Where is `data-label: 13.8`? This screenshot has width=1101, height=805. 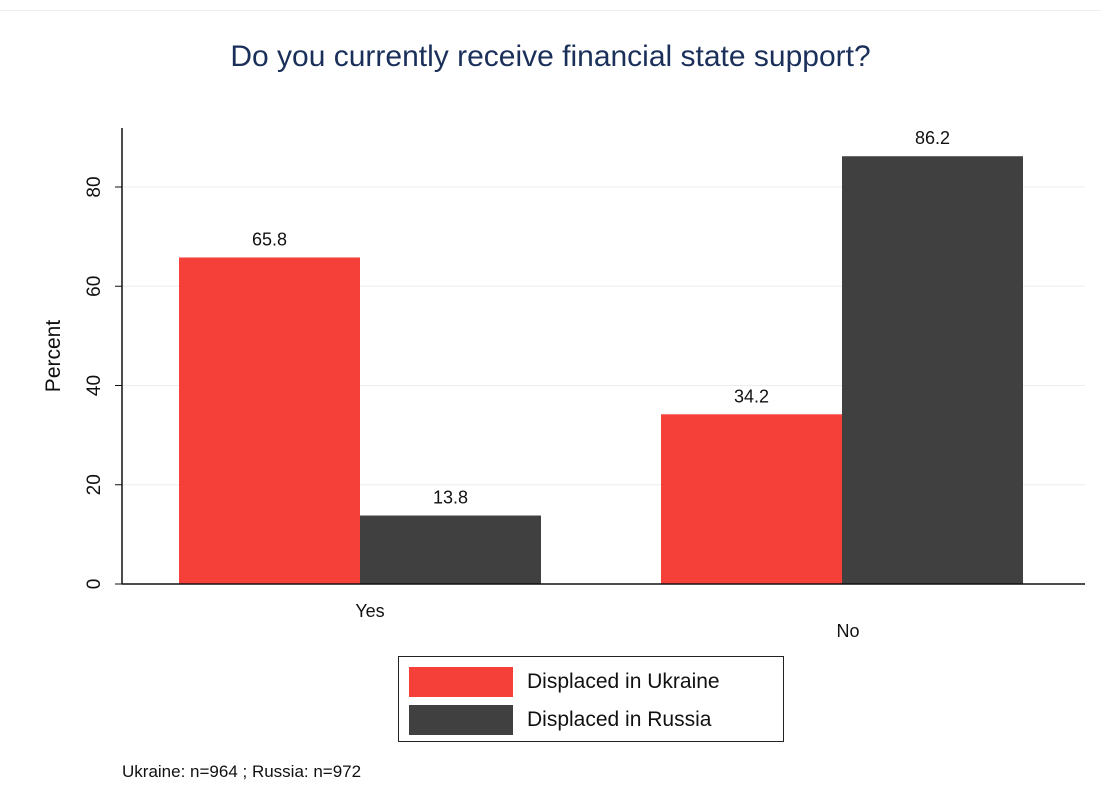 data-label: 13.8 is located at coordinates (450, 498).